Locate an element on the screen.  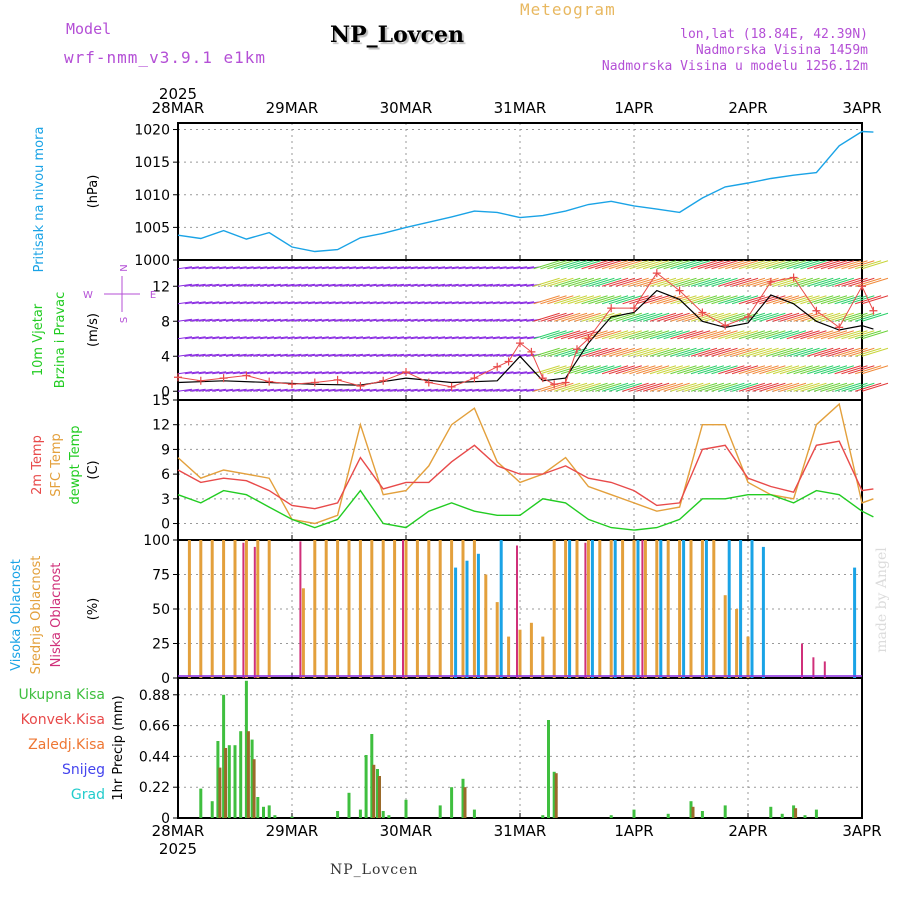
coordinates: lon,lat (18.84E, 42.39N) is located at coordinates (774, 34).